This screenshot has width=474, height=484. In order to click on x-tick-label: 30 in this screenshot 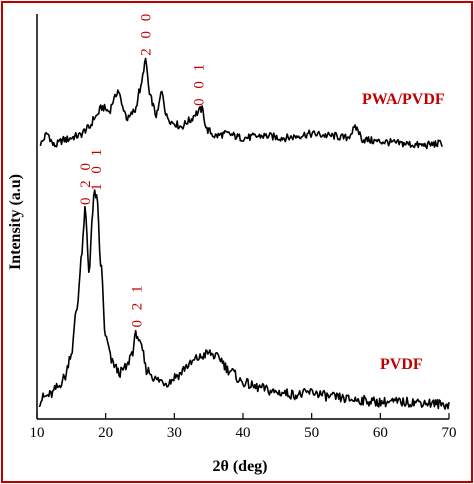, I will do `click(174, 433)`.